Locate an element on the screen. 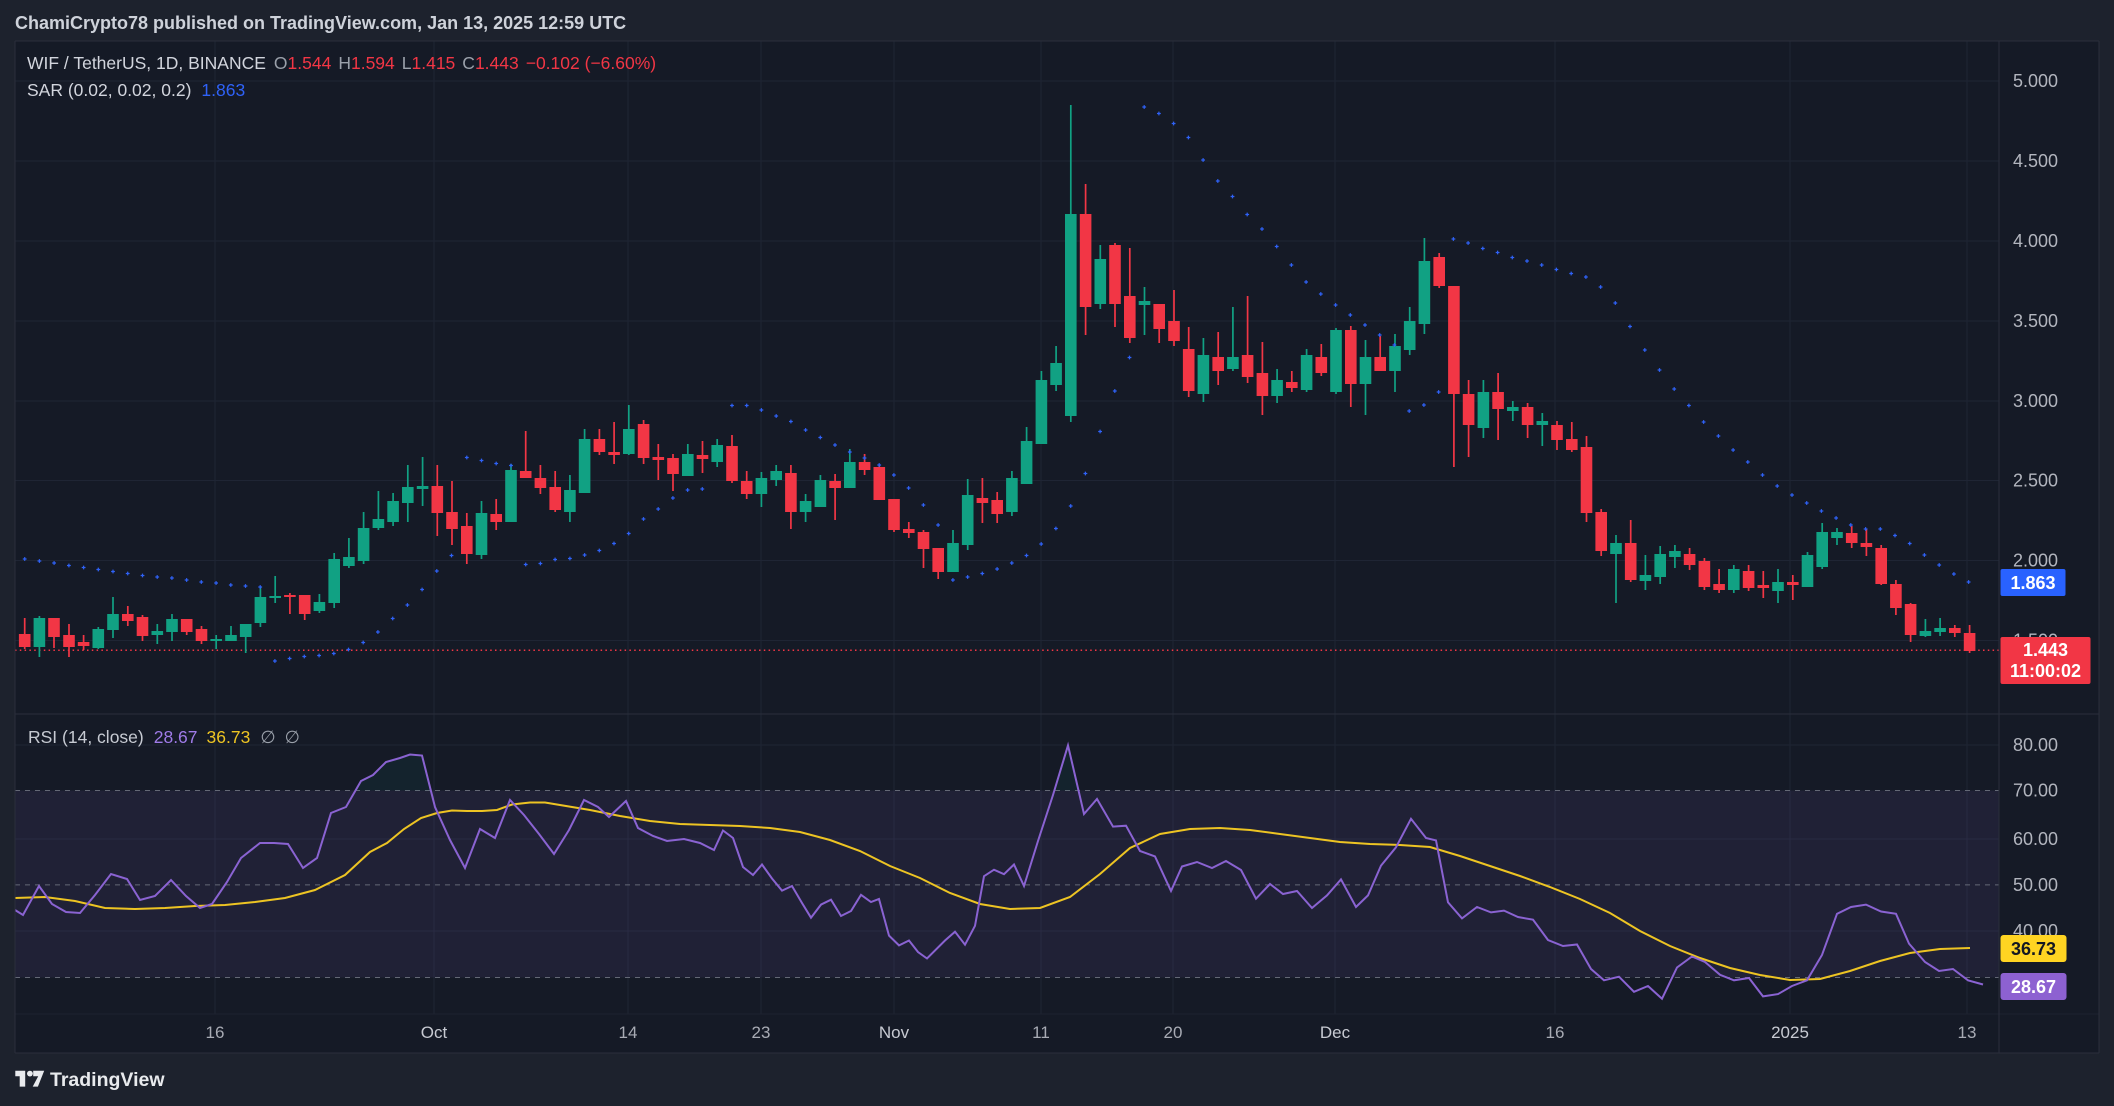 Image resolution: width=2114 pixels, height=1106 pixels. svg-text: 1.863 is located at coordinates (2032, 583).